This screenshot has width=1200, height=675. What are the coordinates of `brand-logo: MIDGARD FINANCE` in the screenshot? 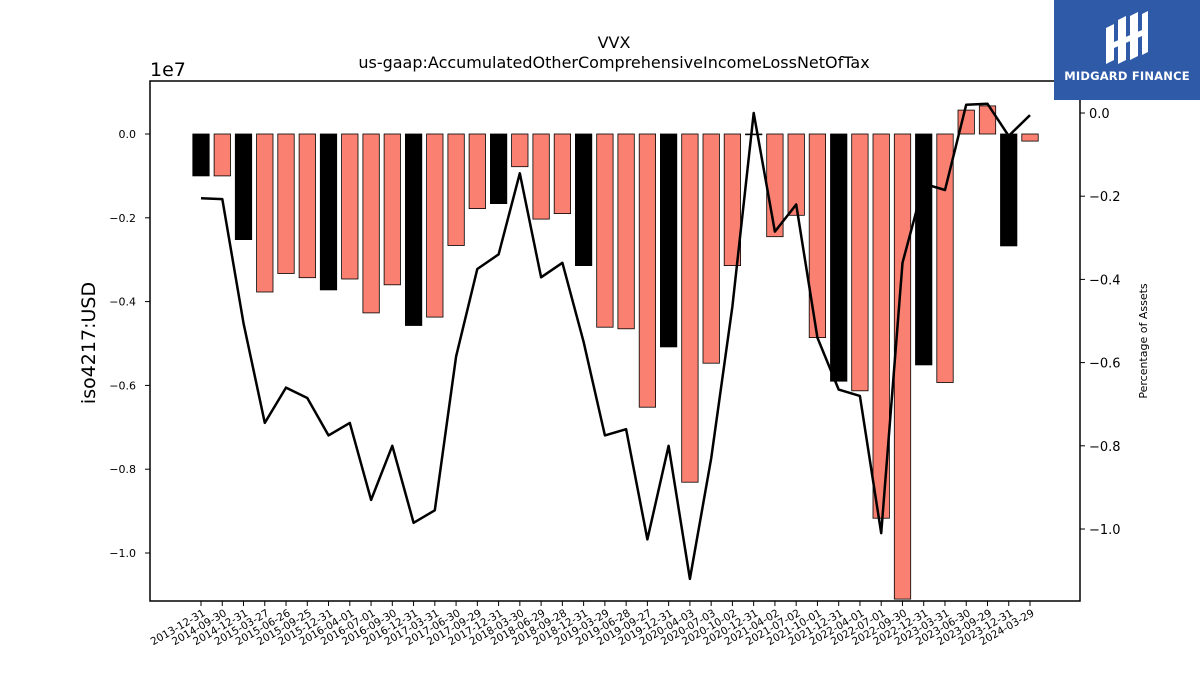 It's located at (1127, 50).